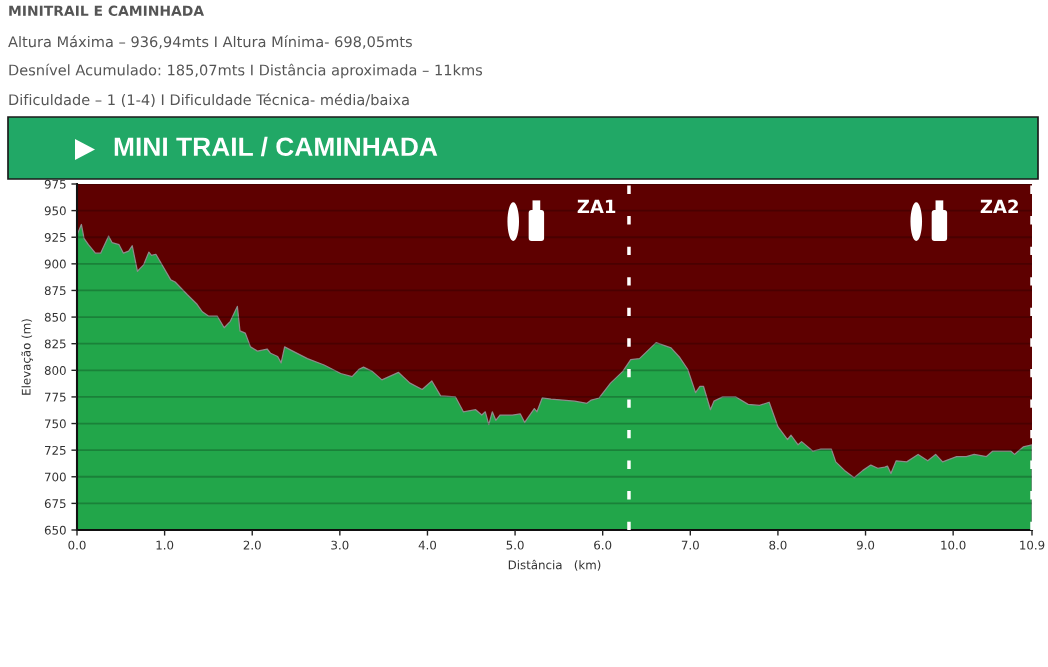 Image resolution: width=1048 pixels, height=667 pixels. Describe the element at coordinates (246, 71) in the screenshot. I see `text: Desnível Acumulado: 185,07mts I Distância aproximada – 11kms` at that location.